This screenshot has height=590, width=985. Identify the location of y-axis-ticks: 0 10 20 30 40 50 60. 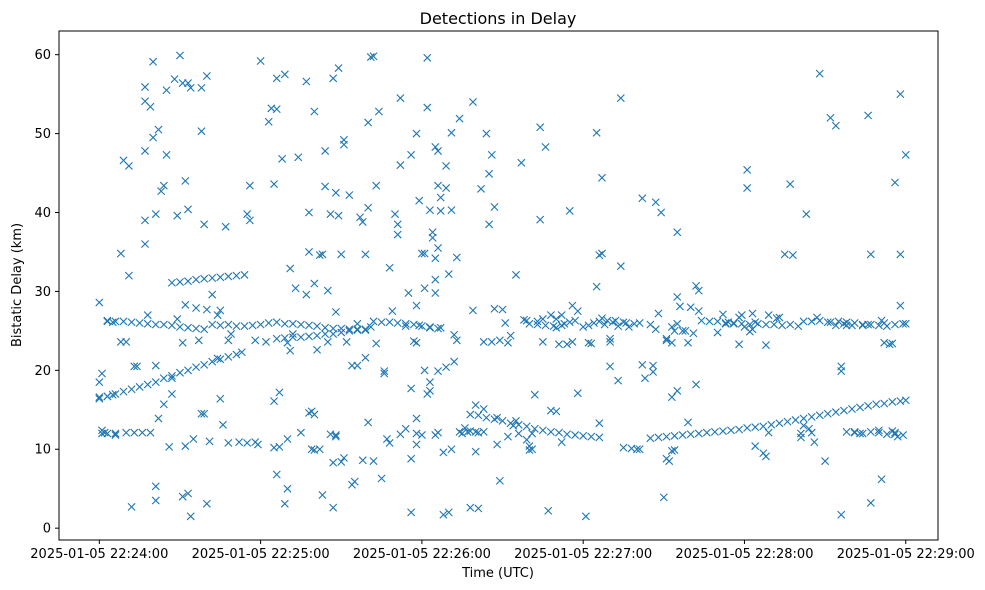
(46, 292).